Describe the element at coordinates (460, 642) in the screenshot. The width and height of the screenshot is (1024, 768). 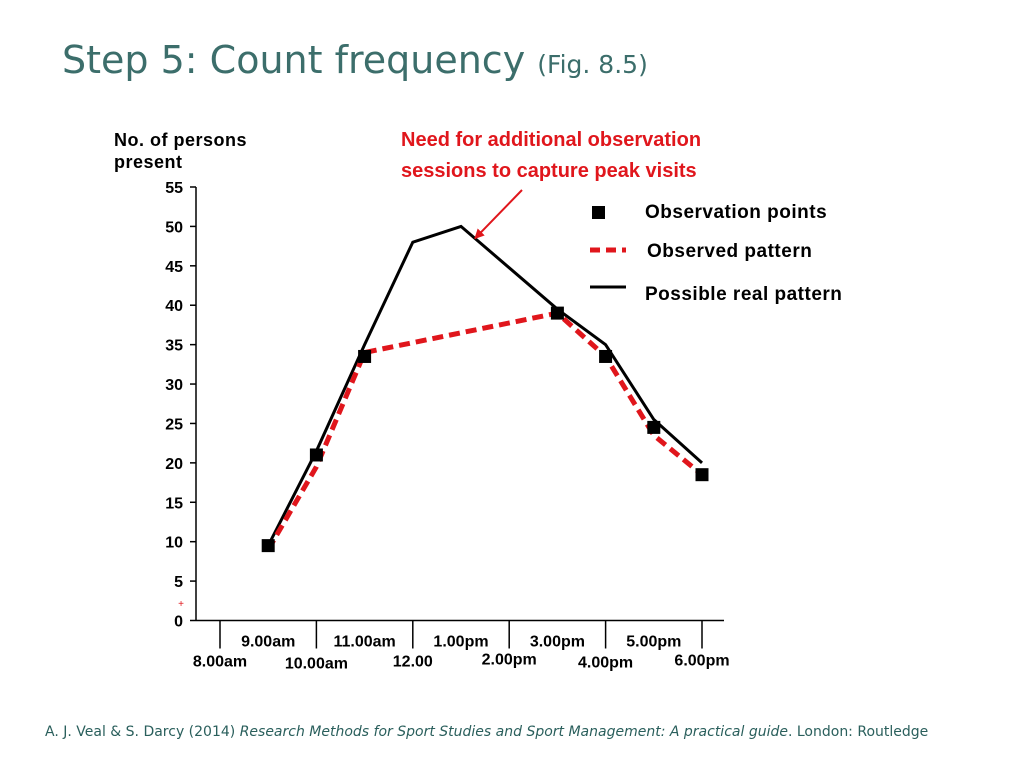
I see `x-tick-label: 1.00pm` at that location.